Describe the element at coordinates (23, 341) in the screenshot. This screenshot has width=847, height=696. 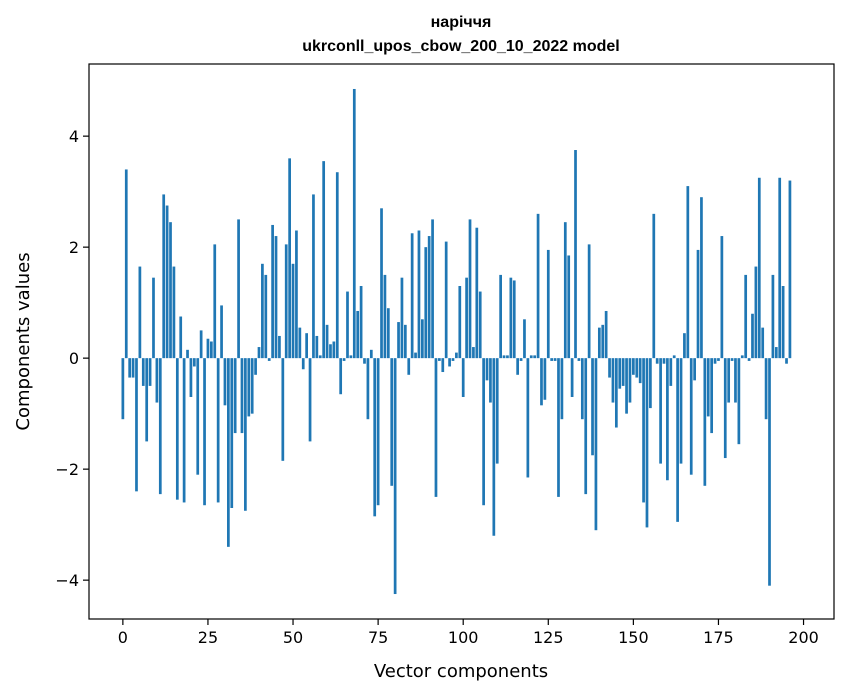
I see `y-axis-label: Components values` at that location.